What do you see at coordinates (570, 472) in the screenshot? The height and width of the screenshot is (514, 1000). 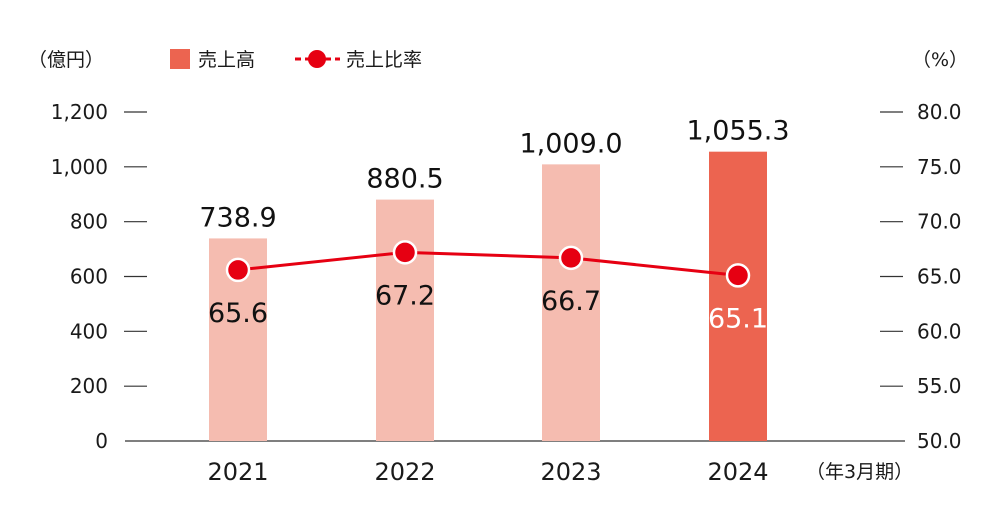 I see `x-category-label: 2023` at bounding box center [570, 472].